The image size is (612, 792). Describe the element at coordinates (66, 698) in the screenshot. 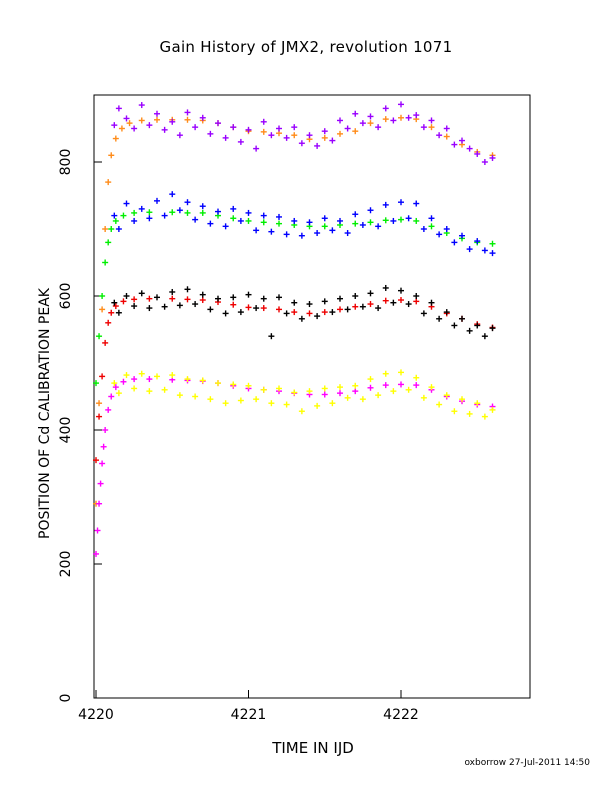

I see `y-tick-label: 0` at that location.